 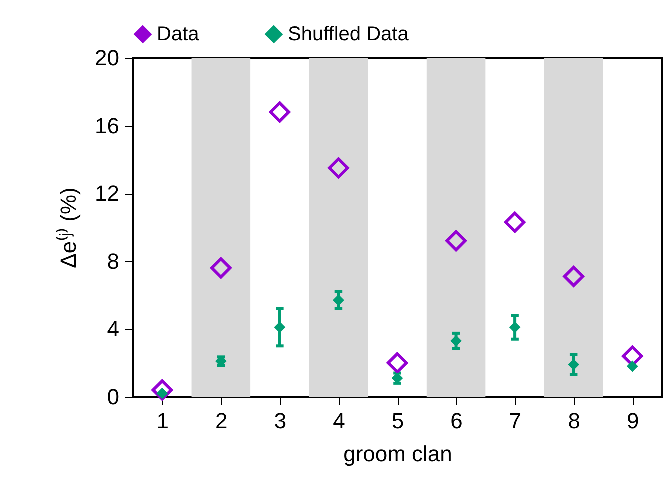 What do you see at coordinates (398, 421) in the screenshot?
I see `x-tick-label: 5` at bounding box center [398, 421].